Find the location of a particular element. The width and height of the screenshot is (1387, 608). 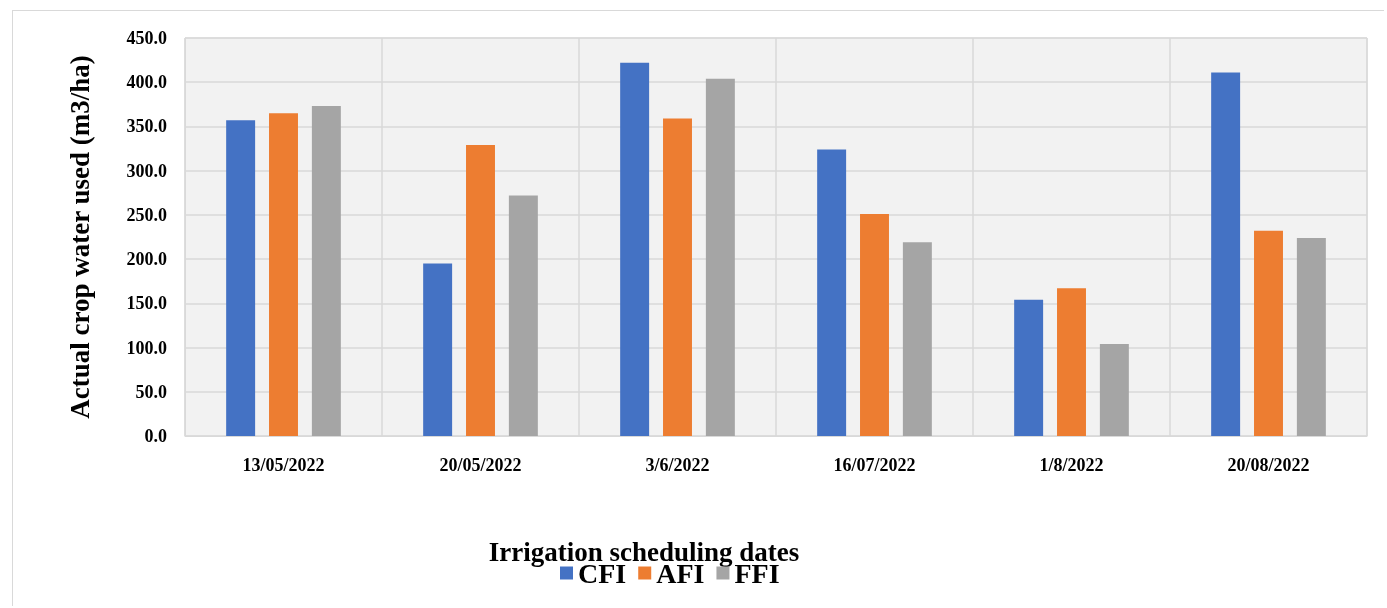

y-tick-label: 50.0 is located at coordinates (151, 391).